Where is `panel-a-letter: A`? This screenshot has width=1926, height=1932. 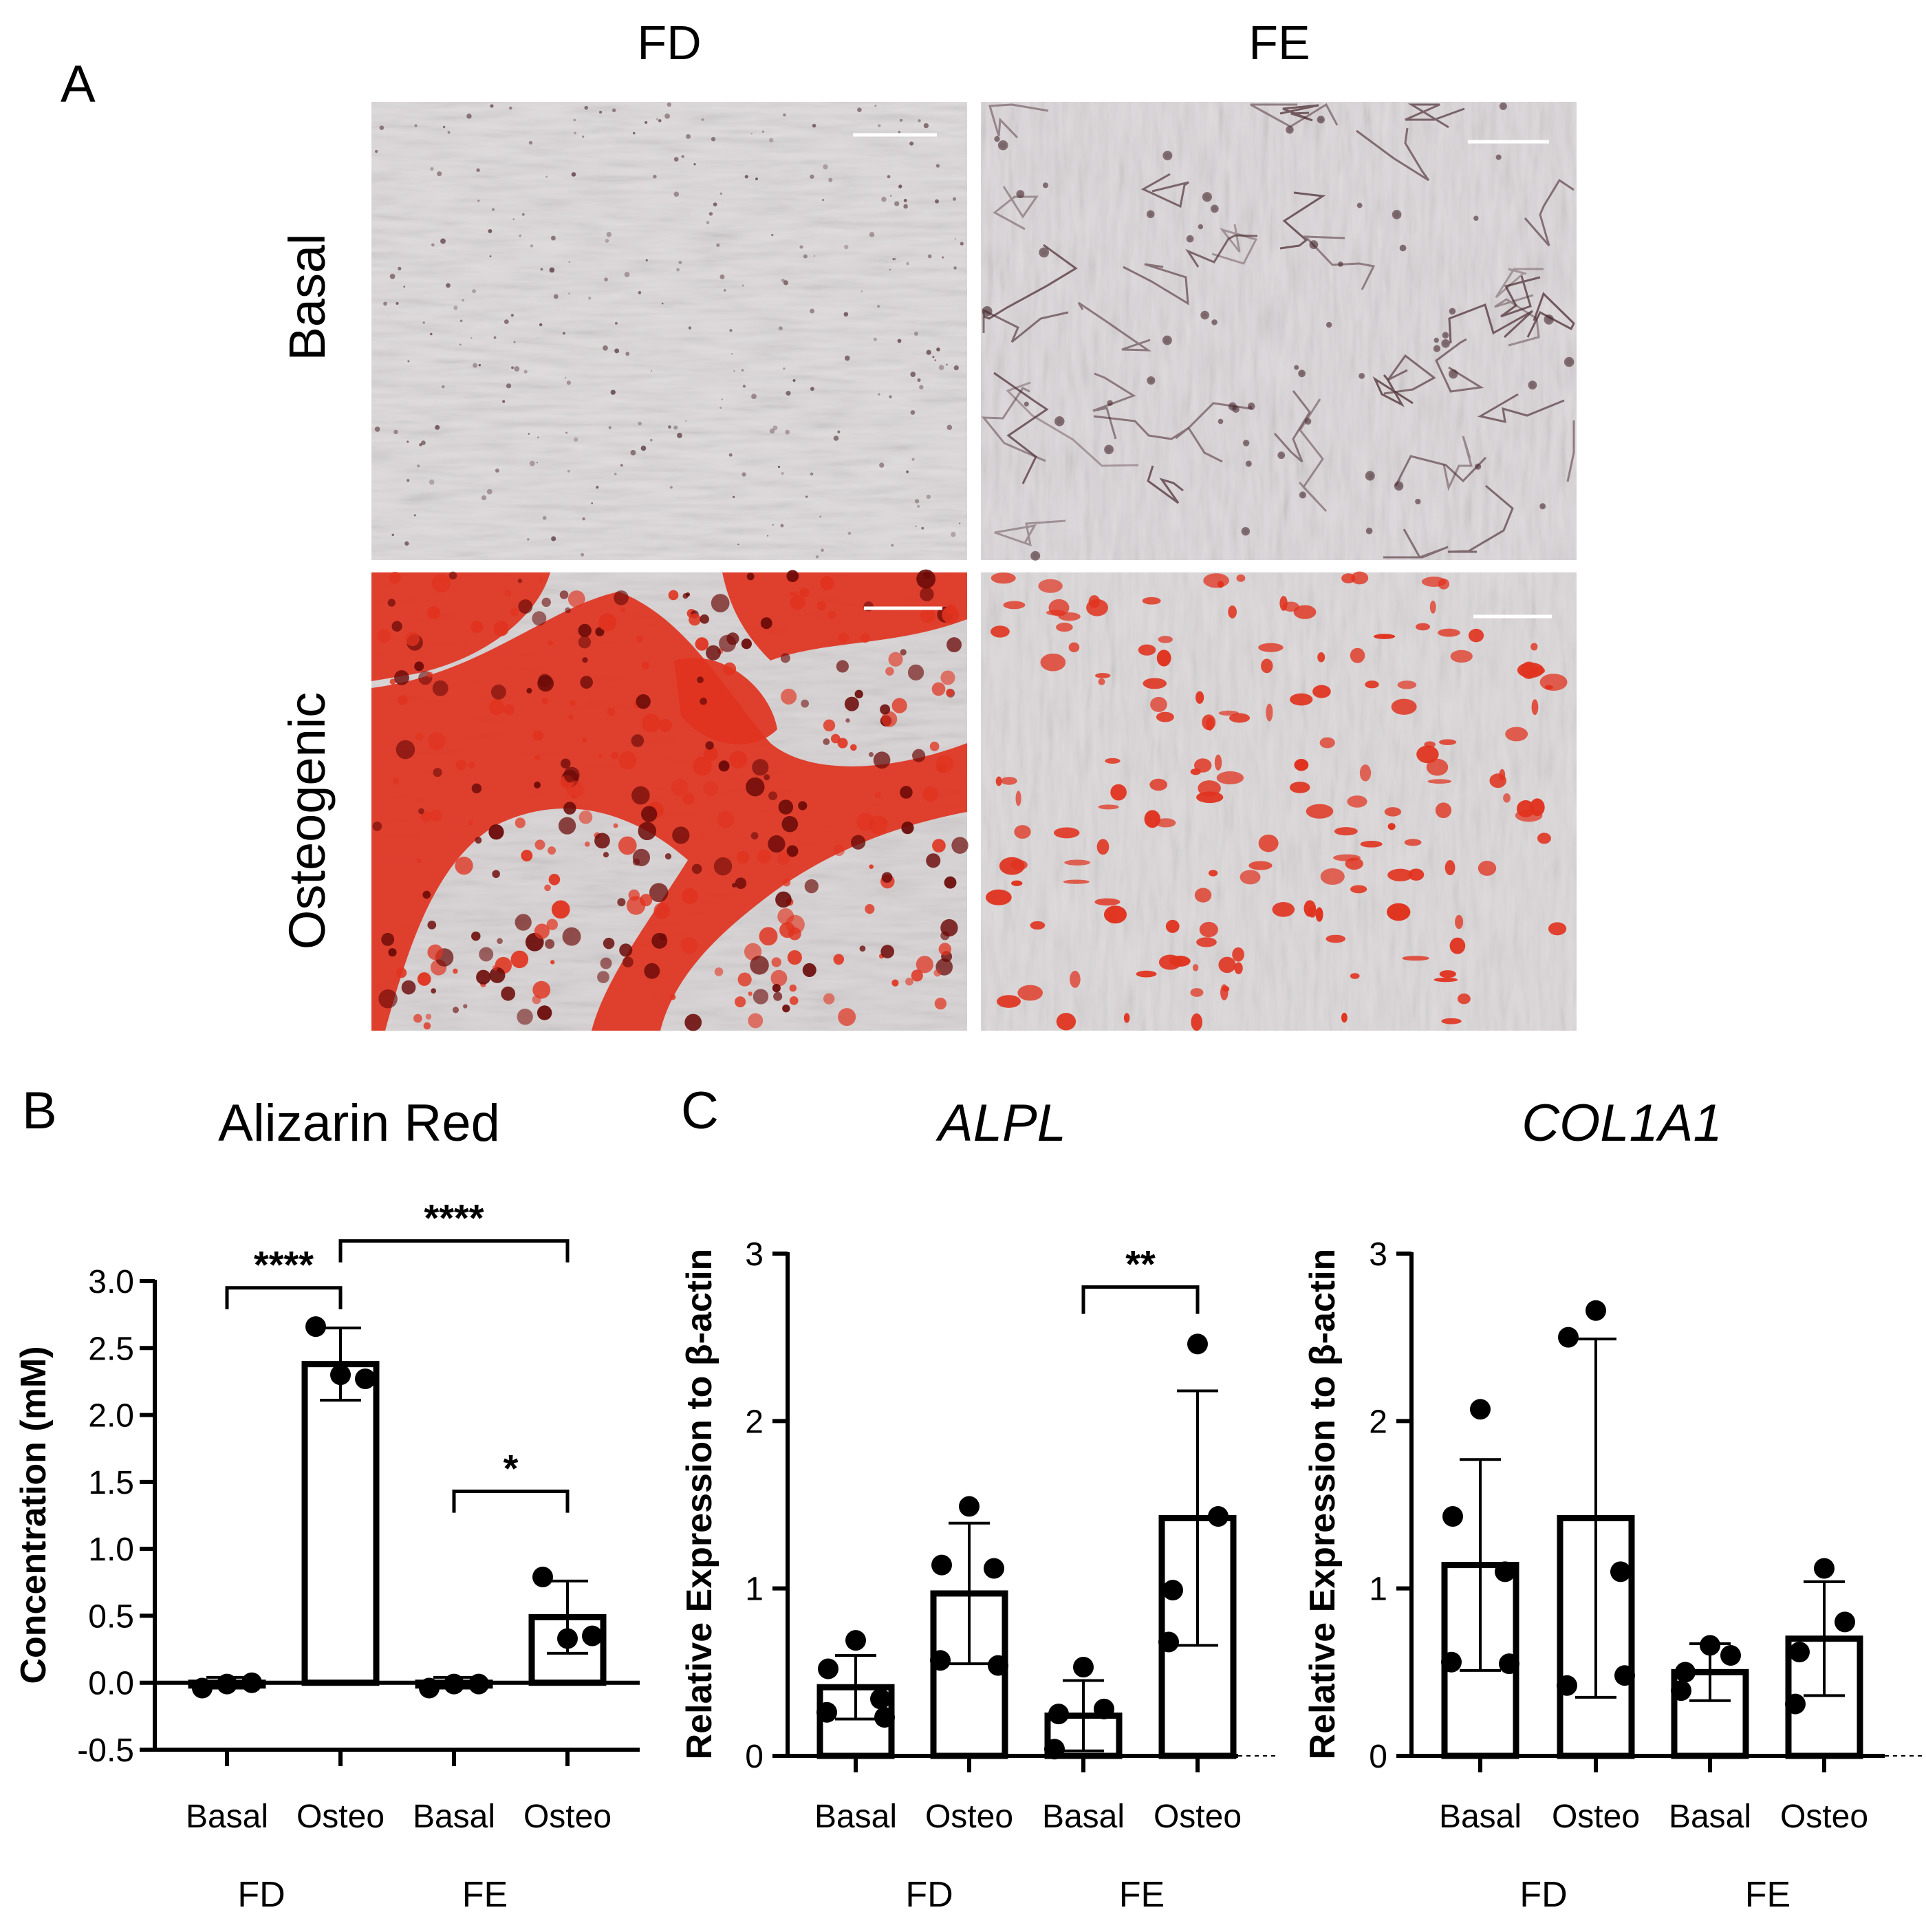 panel-a-letter: A is located at coordinates (78, 84).